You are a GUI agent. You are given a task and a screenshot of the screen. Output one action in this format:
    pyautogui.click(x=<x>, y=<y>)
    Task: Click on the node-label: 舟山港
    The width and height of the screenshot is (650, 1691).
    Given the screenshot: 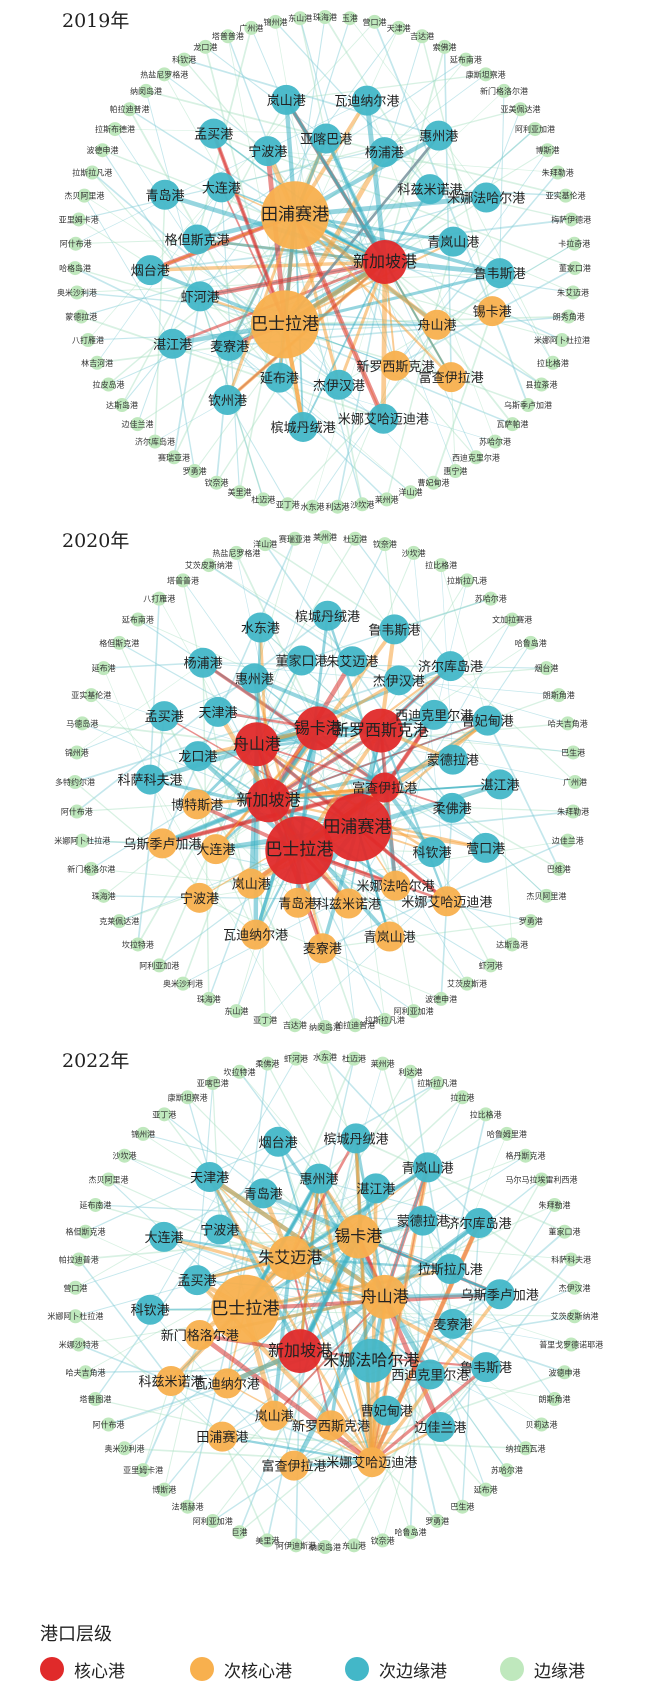 What is the action you would take?
    pyautogui.click(x=385, y=1296)
    